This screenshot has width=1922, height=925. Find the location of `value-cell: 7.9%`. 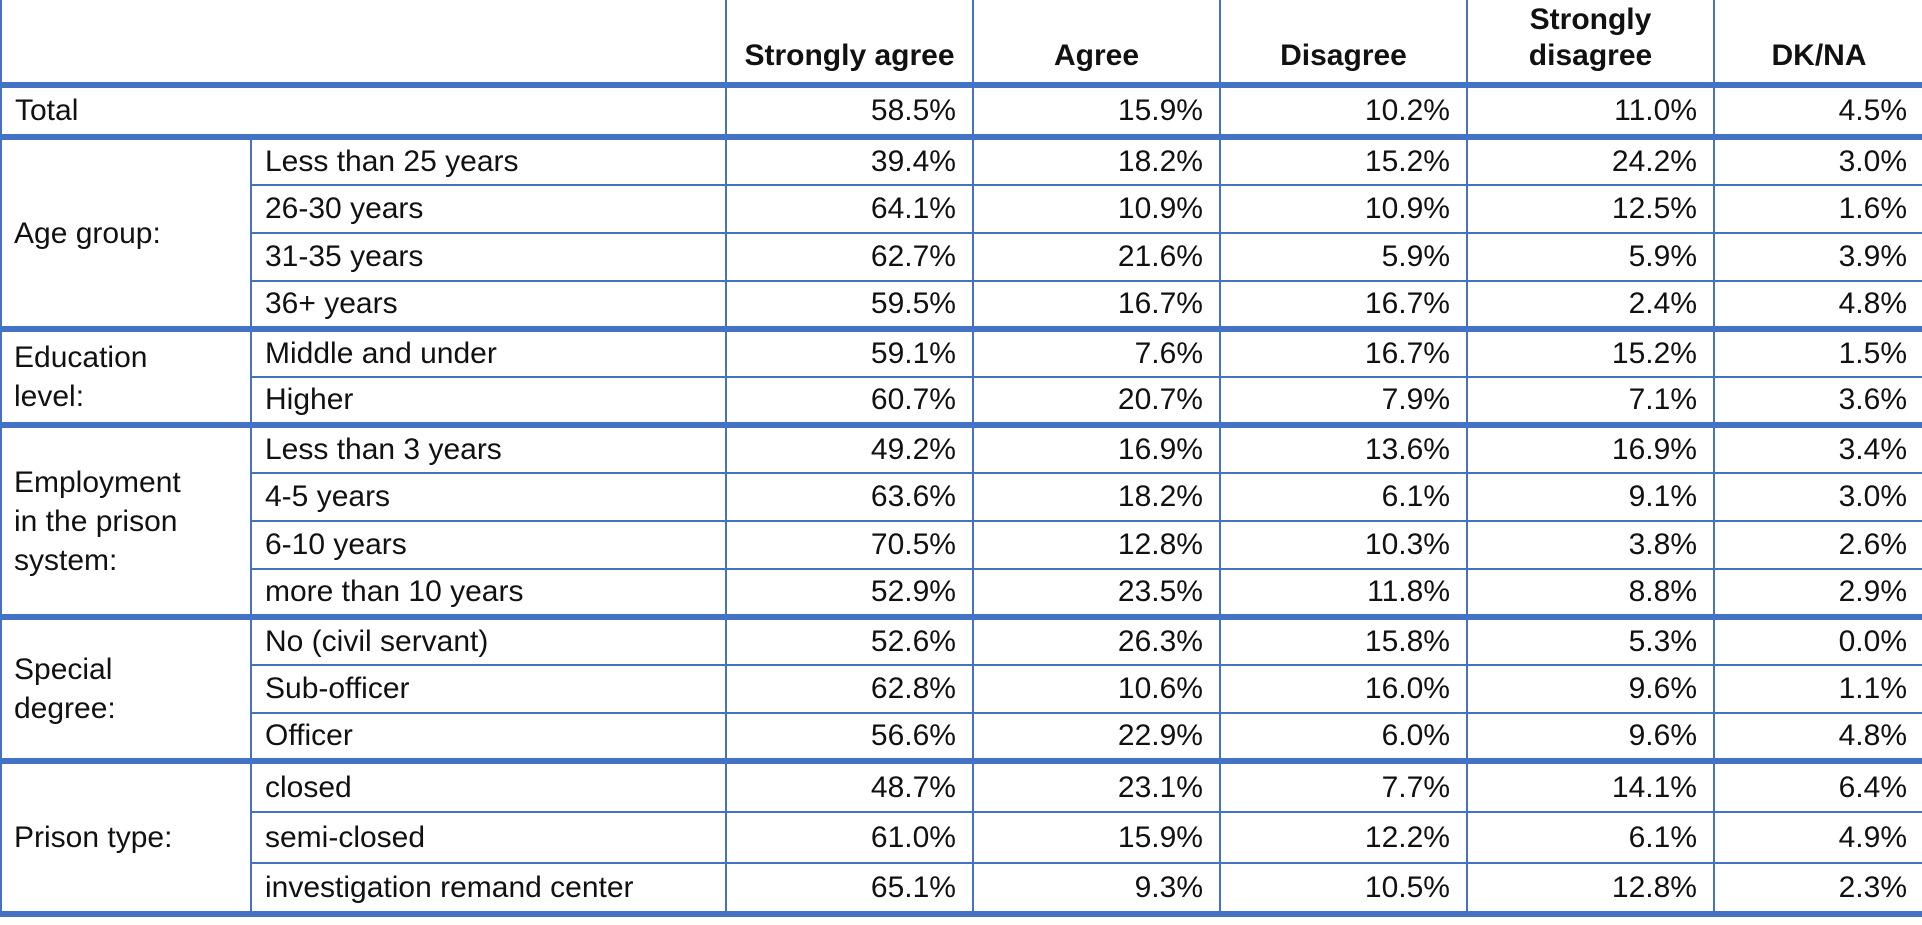

value-cell: 7.9% is located at coordinates (1343, 402).